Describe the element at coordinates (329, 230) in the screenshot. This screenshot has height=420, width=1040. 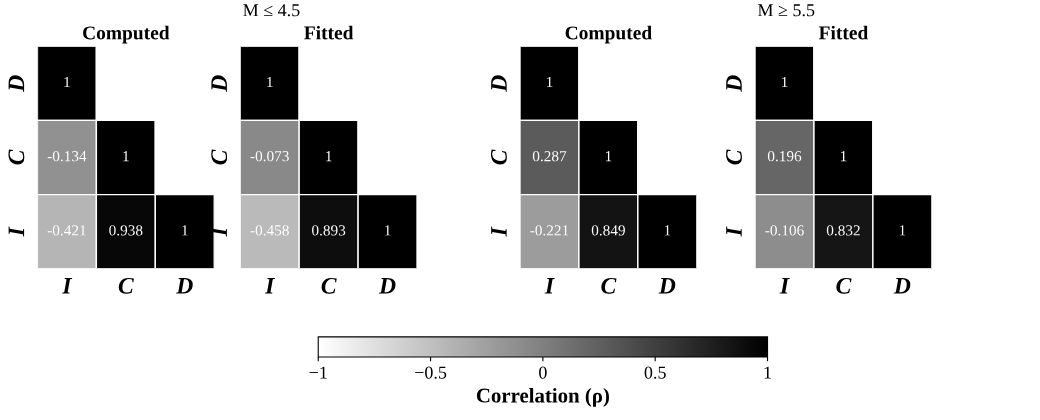
I see `data-label: 0.893` at that location.